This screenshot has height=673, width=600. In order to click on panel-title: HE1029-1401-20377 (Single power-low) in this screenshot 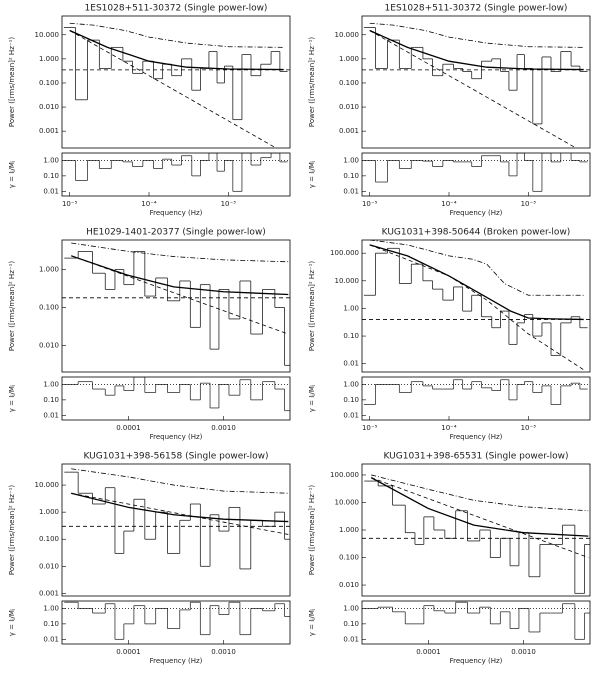, I will do `click(176, 233)`.